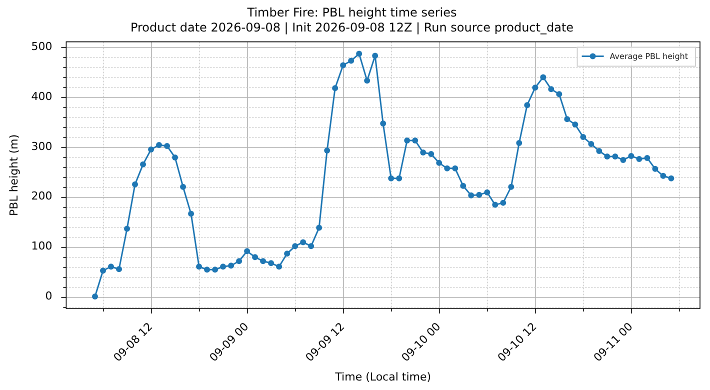  Describe the element at coordinates (13, 175) in the screenshot. I see `y-axis-title: PBL height (m)` at that location.